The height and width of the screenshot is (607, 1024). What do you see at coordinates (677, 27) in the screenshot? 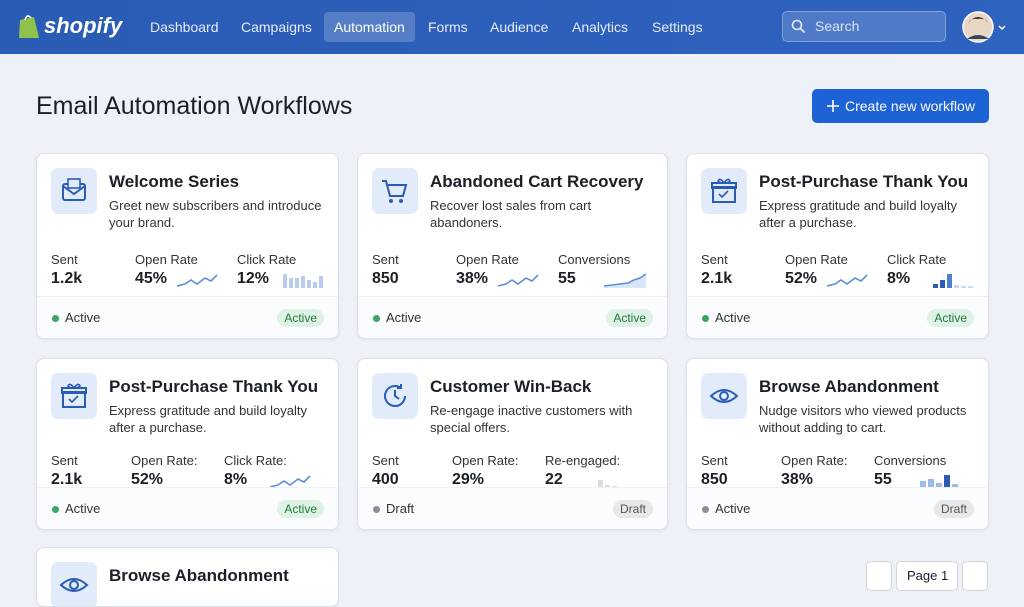
I see `nav-item: Settings` at bounding box center [677, 27].